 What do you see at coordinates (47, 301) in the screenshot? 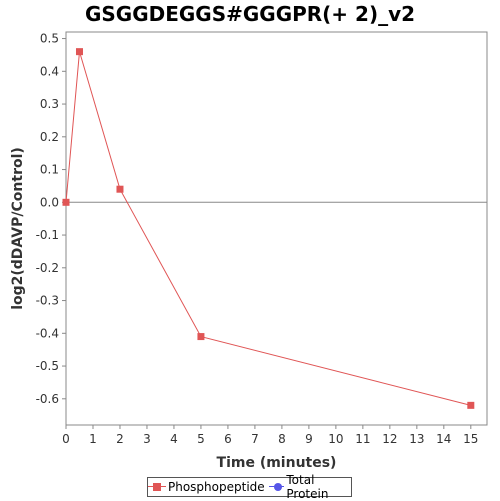
I see `y-tick-label: -0.3` at bounding box center [47, 301].